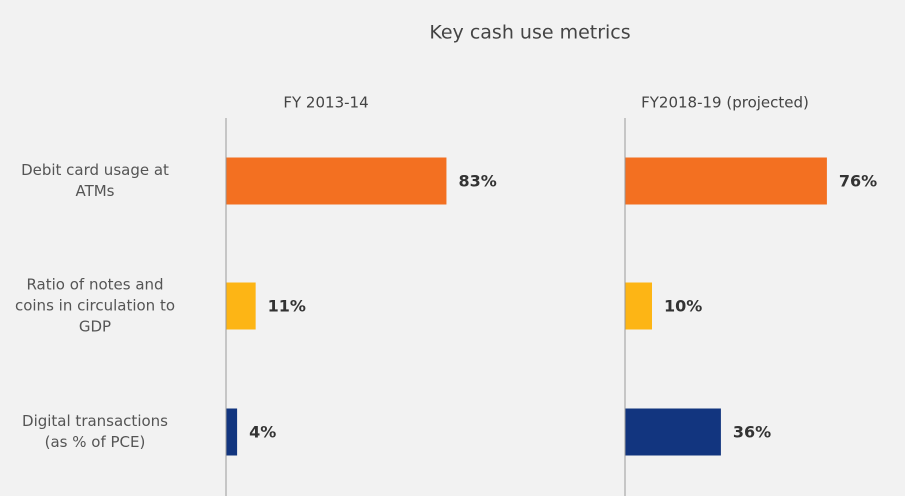 The width and height of the screenshot is (905, 496). What do you see at coordinates (752, 432) in the screenshot?
I see `value-label: 36%` at bounding box center [752, 432].